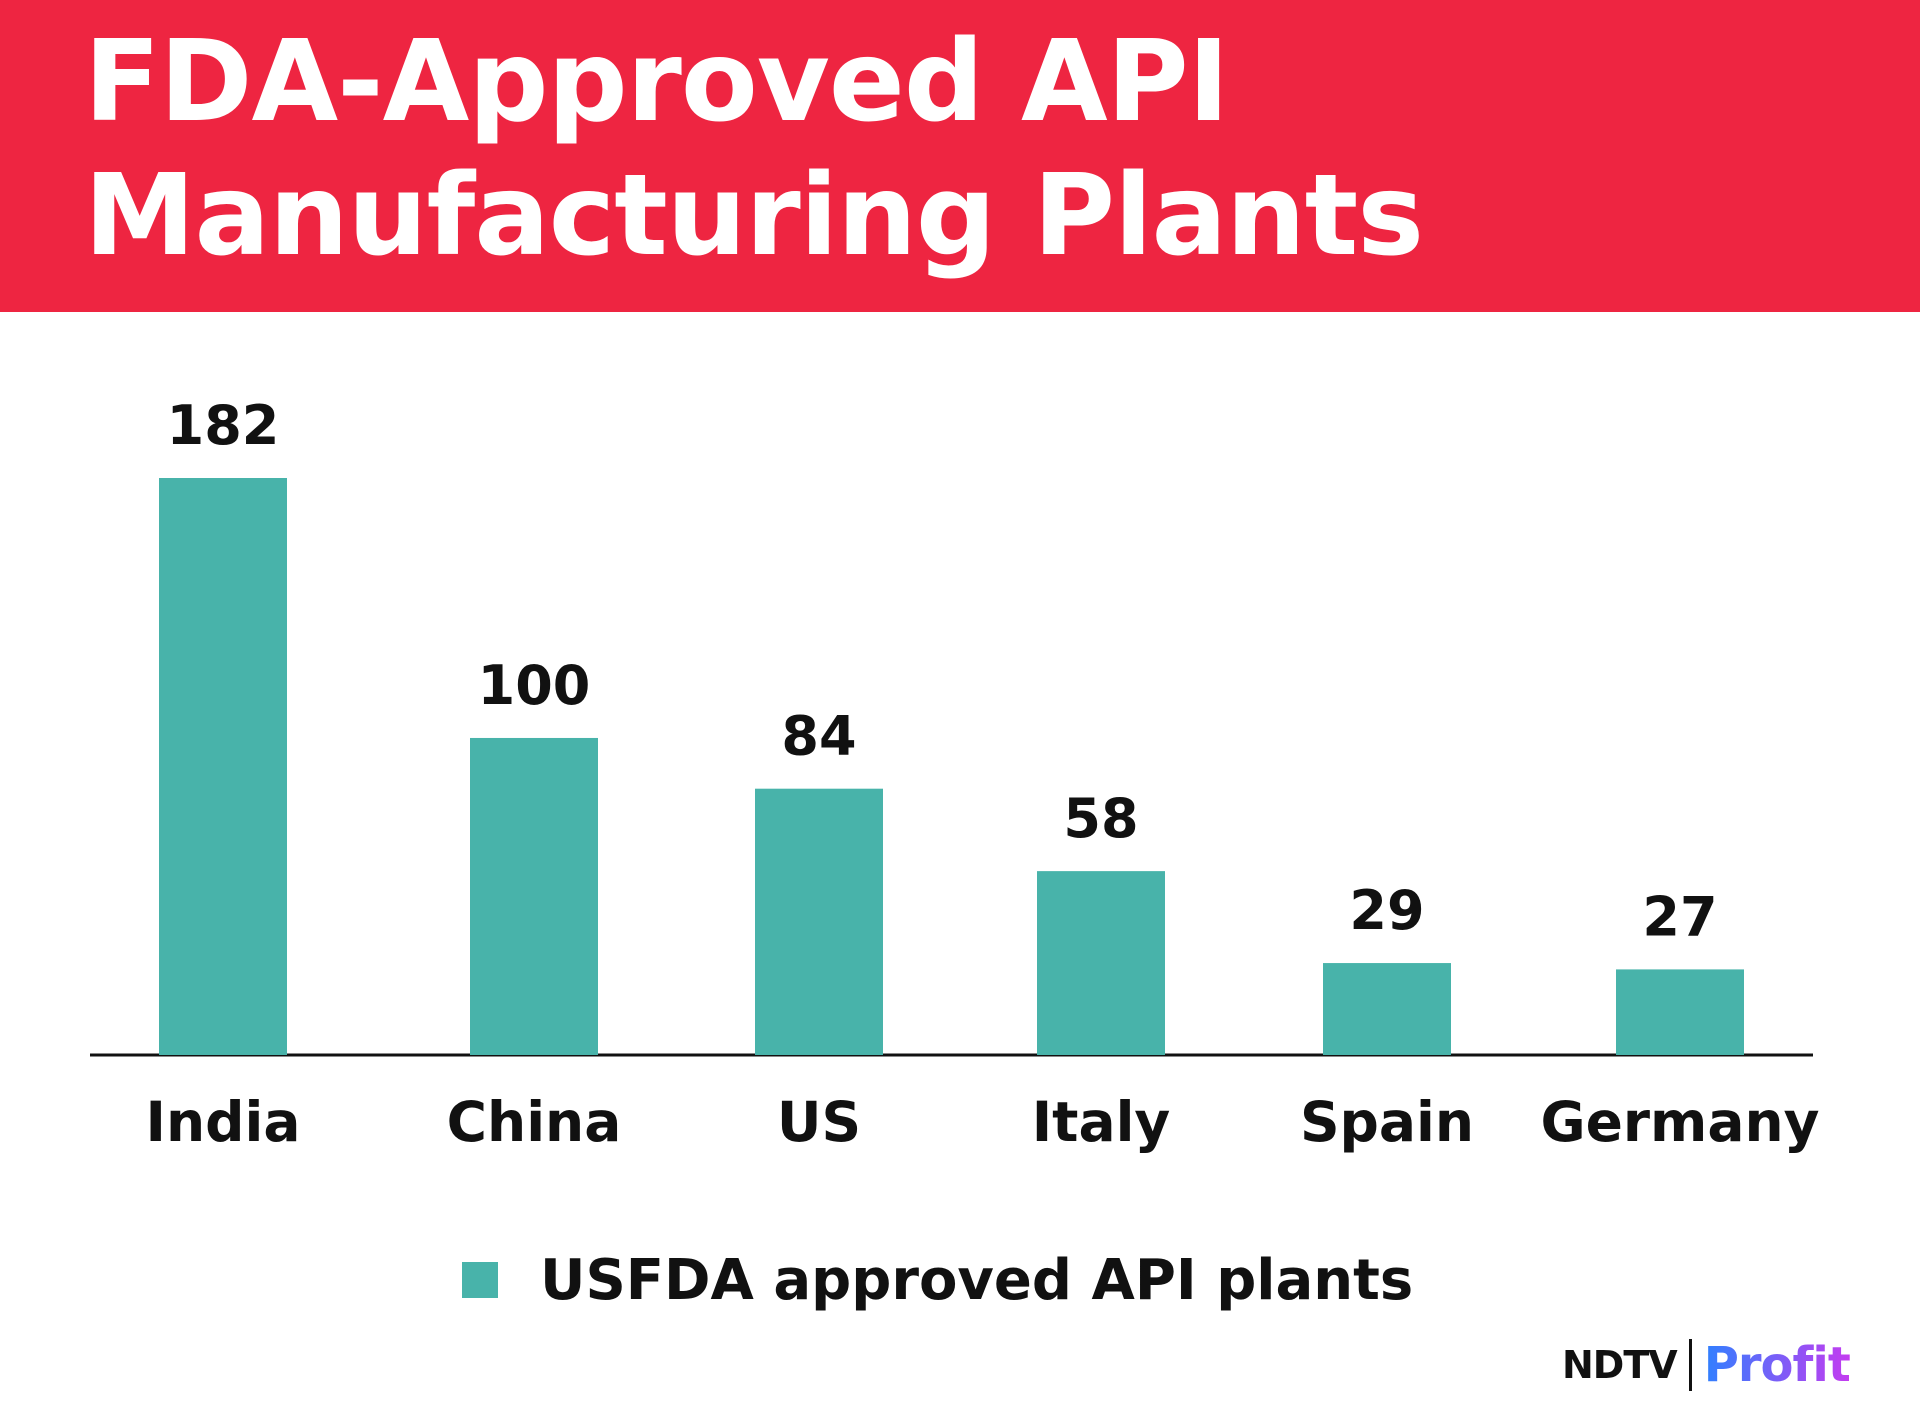 This screenshot has height=1409, width=1920. I want to click on bar-india, so click(223, 766).